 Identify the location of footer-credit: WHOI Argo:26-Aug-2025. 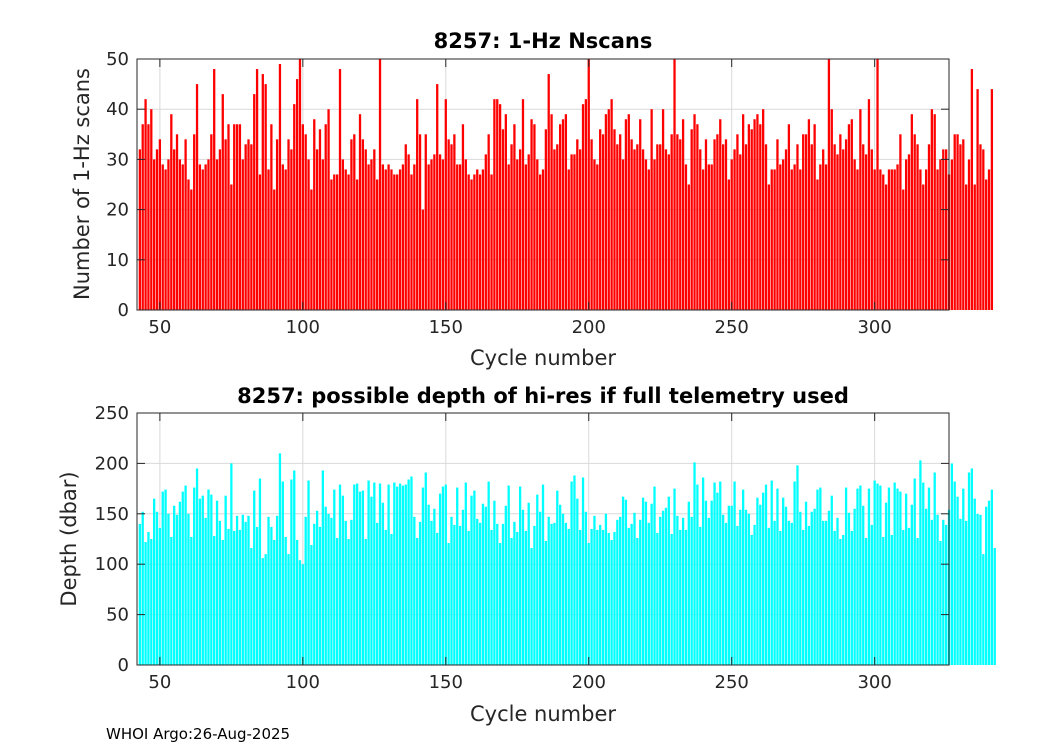
(198, 734).